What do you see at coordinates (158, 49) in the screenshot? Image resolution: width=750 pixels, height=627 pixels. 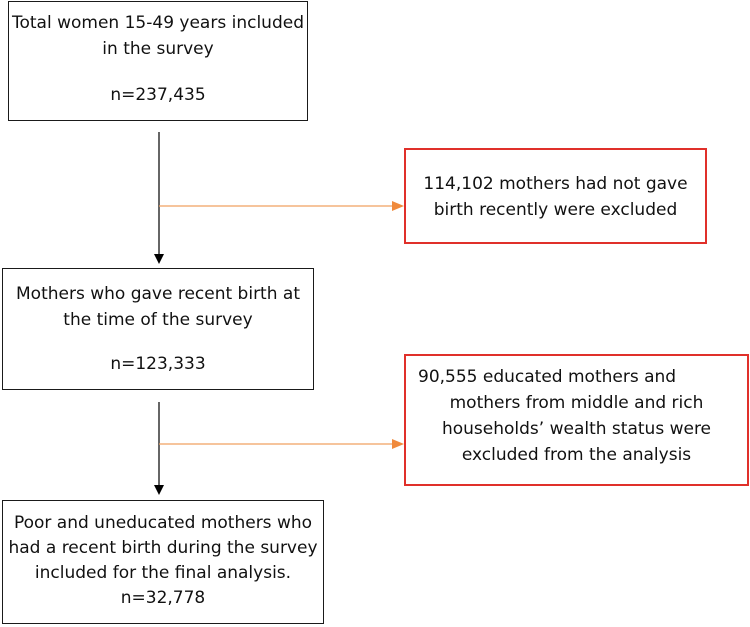 I see `total-women-line-2: in the survey` at bounding box center [158, 49].